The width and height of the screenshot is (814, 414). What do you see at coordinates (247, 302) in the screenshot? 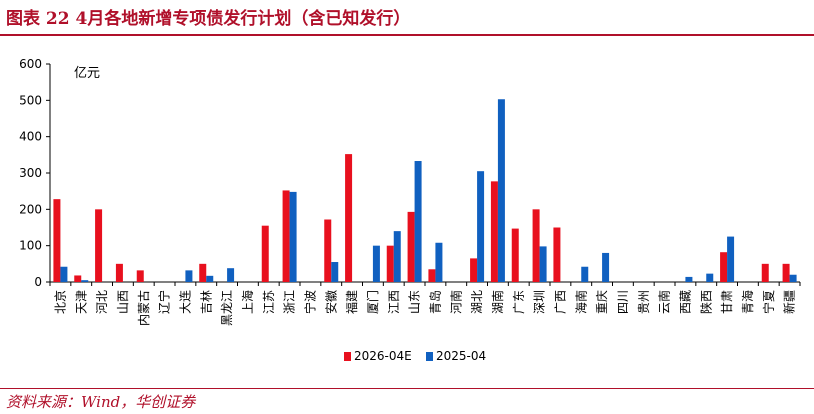
I see `x-category-label: 上海` at bounding box center [247, 302].